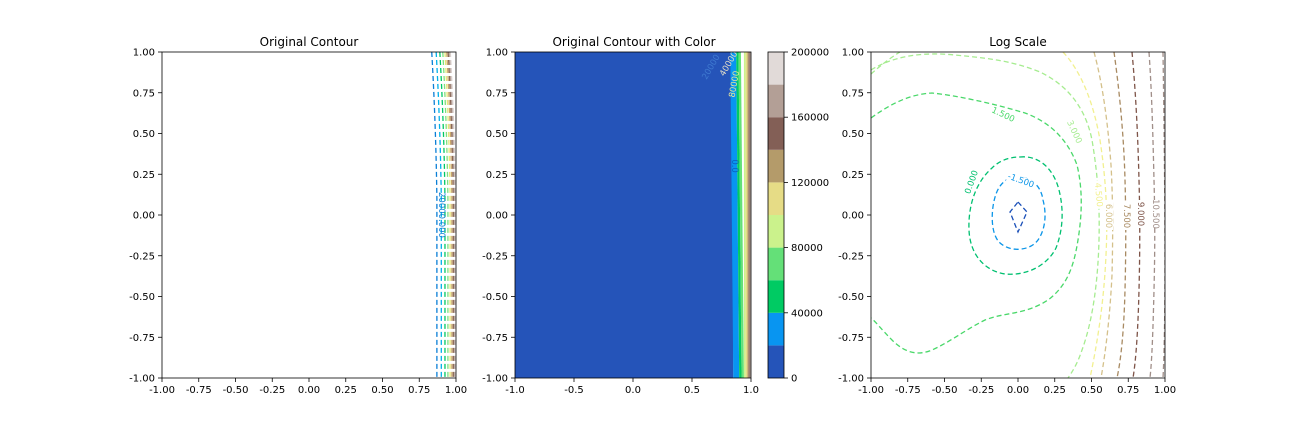 This screenshot has height=432, width=1296. Describe the element at coordinates (1003, 115) in the screenshot. I see `contour-label: 1.500` at that location.